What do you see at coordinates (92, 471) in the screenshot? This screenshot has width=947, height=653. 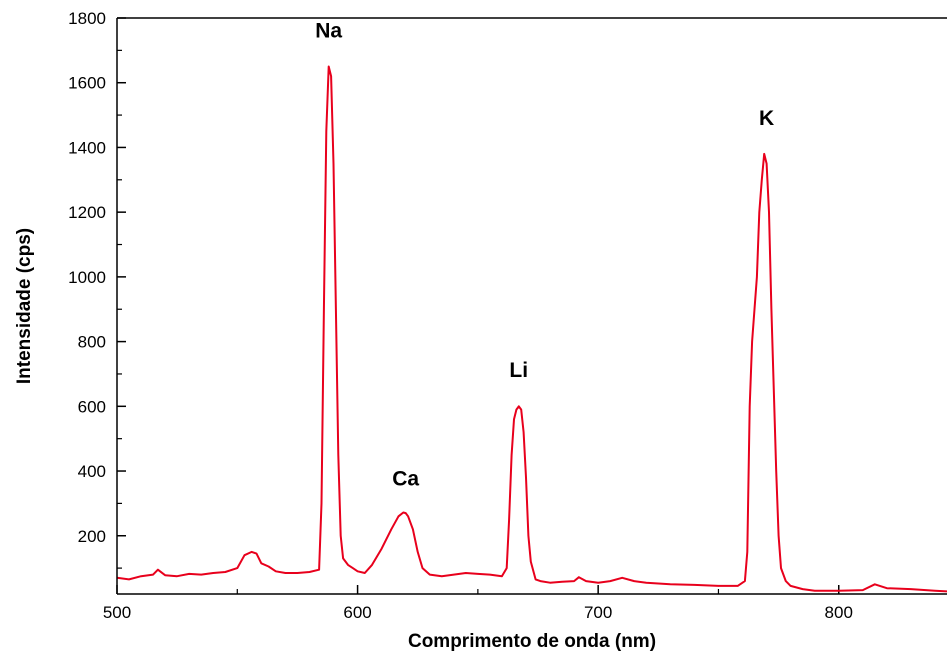 I see `y-tick-label: 400` at bounding box center [92, 471].